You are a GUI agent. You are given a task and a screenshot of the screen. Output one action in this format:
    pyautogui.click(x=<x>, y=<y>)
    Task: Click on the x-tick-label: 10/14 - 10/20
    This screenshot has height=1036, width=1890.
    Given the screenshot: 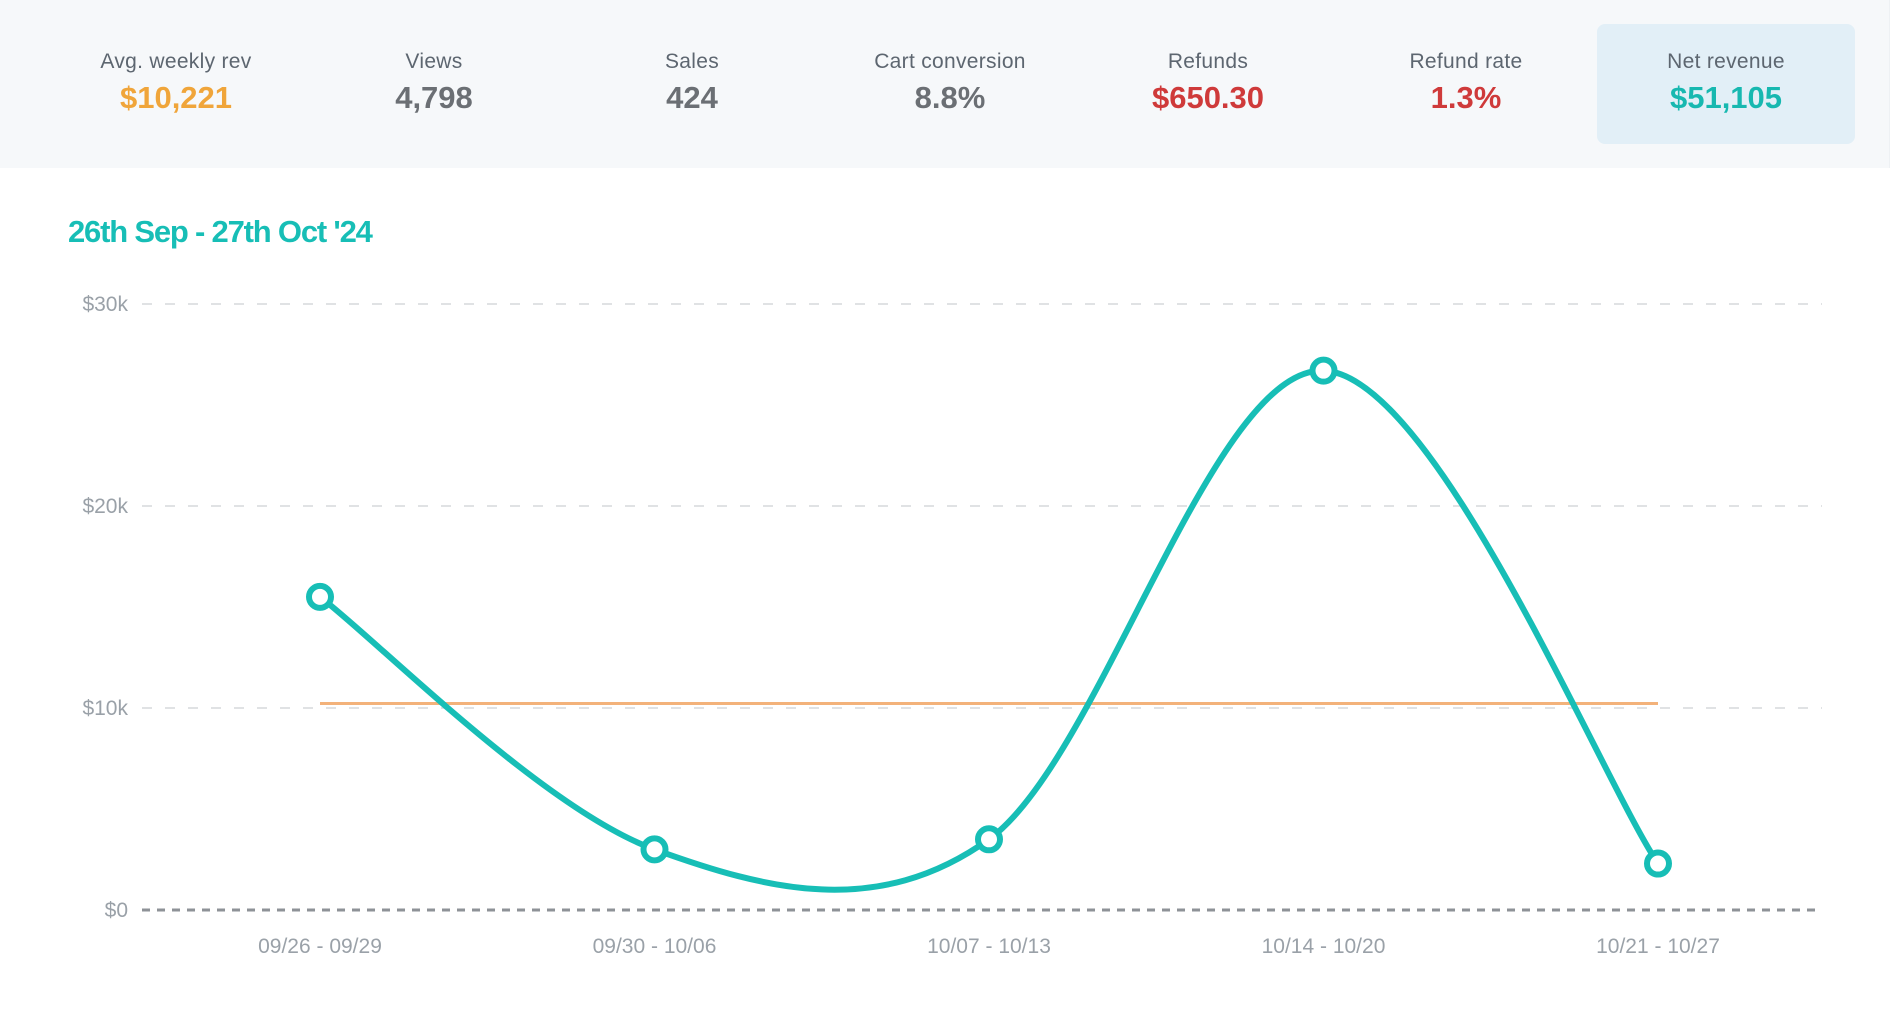 What is the action you would take?
    pyautogui.click(x=1324, y=946)
    